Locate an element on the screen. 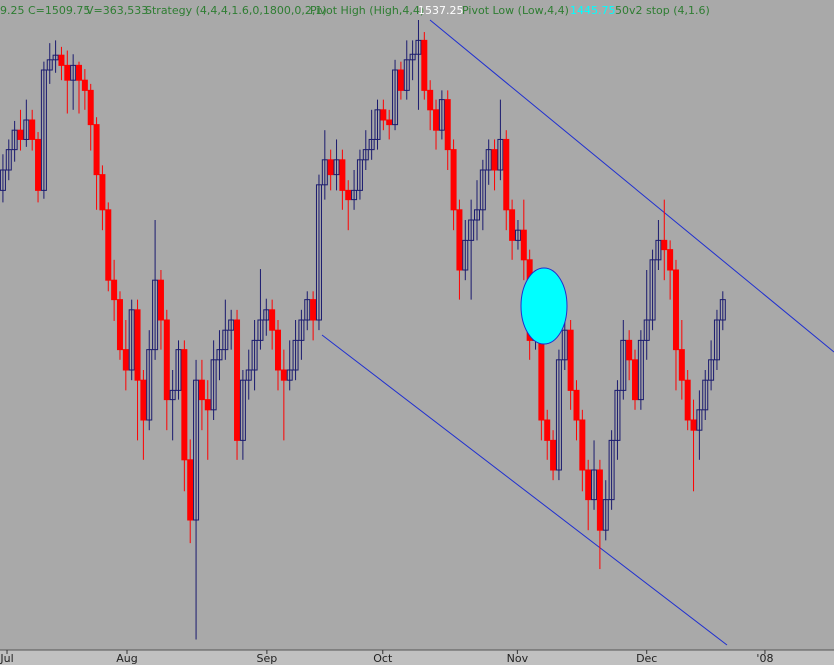  header-item: 9.25 is located at coordinates (12, 10).